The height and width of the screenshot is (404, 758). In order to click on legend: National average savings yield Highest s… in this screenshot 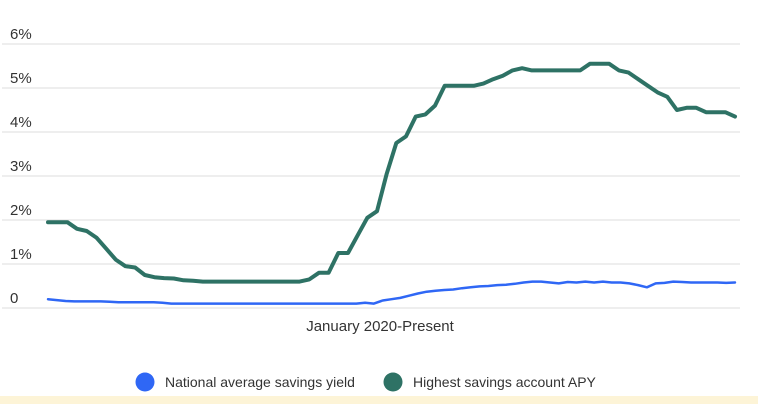, I will do `click(366, 382)`.